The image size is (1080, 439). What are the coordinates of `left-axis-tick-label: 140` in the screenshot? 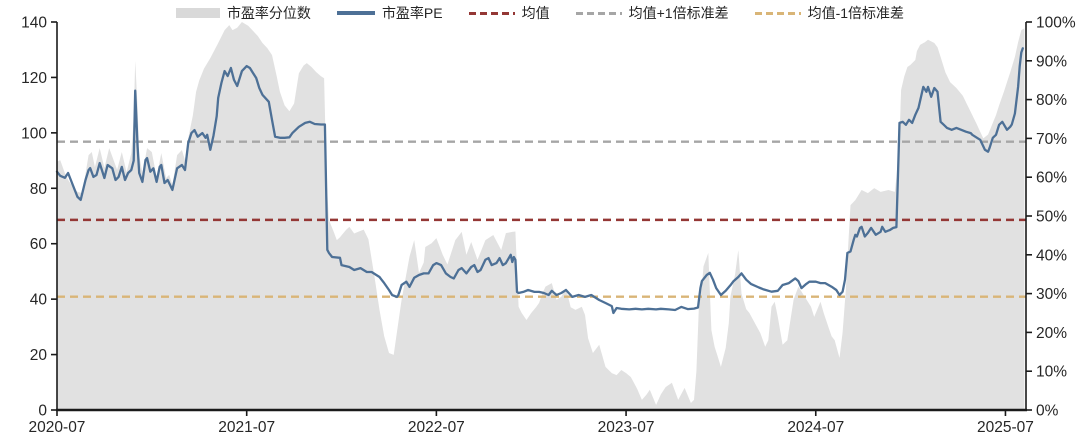 It's located at (34, 23).